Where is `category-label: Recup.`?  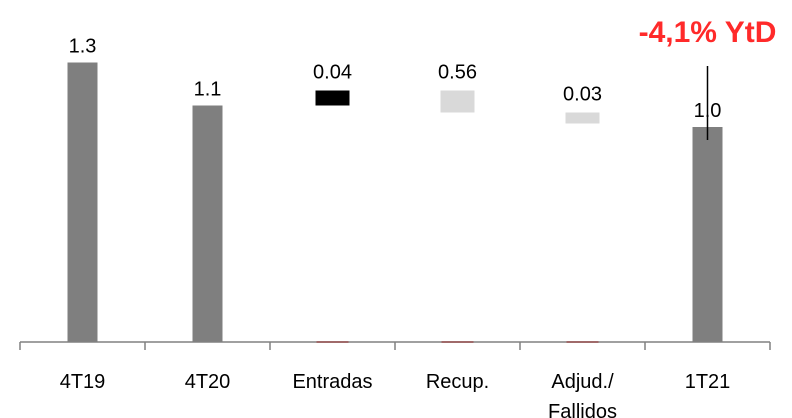
category-label: Recup. is located at coordinates (457, 382).